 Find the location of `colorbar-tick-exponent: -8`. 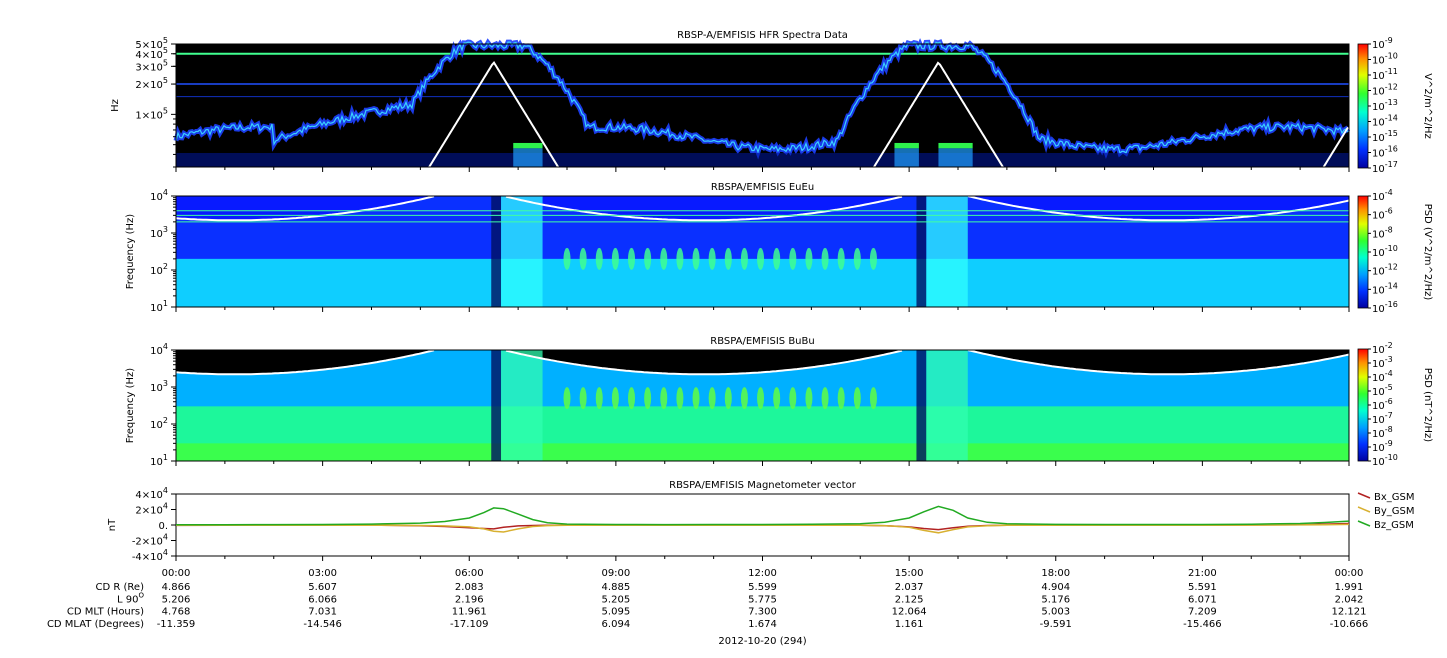

colorbar-tick-exponent: -8 is located at coordinates (1389, 429).